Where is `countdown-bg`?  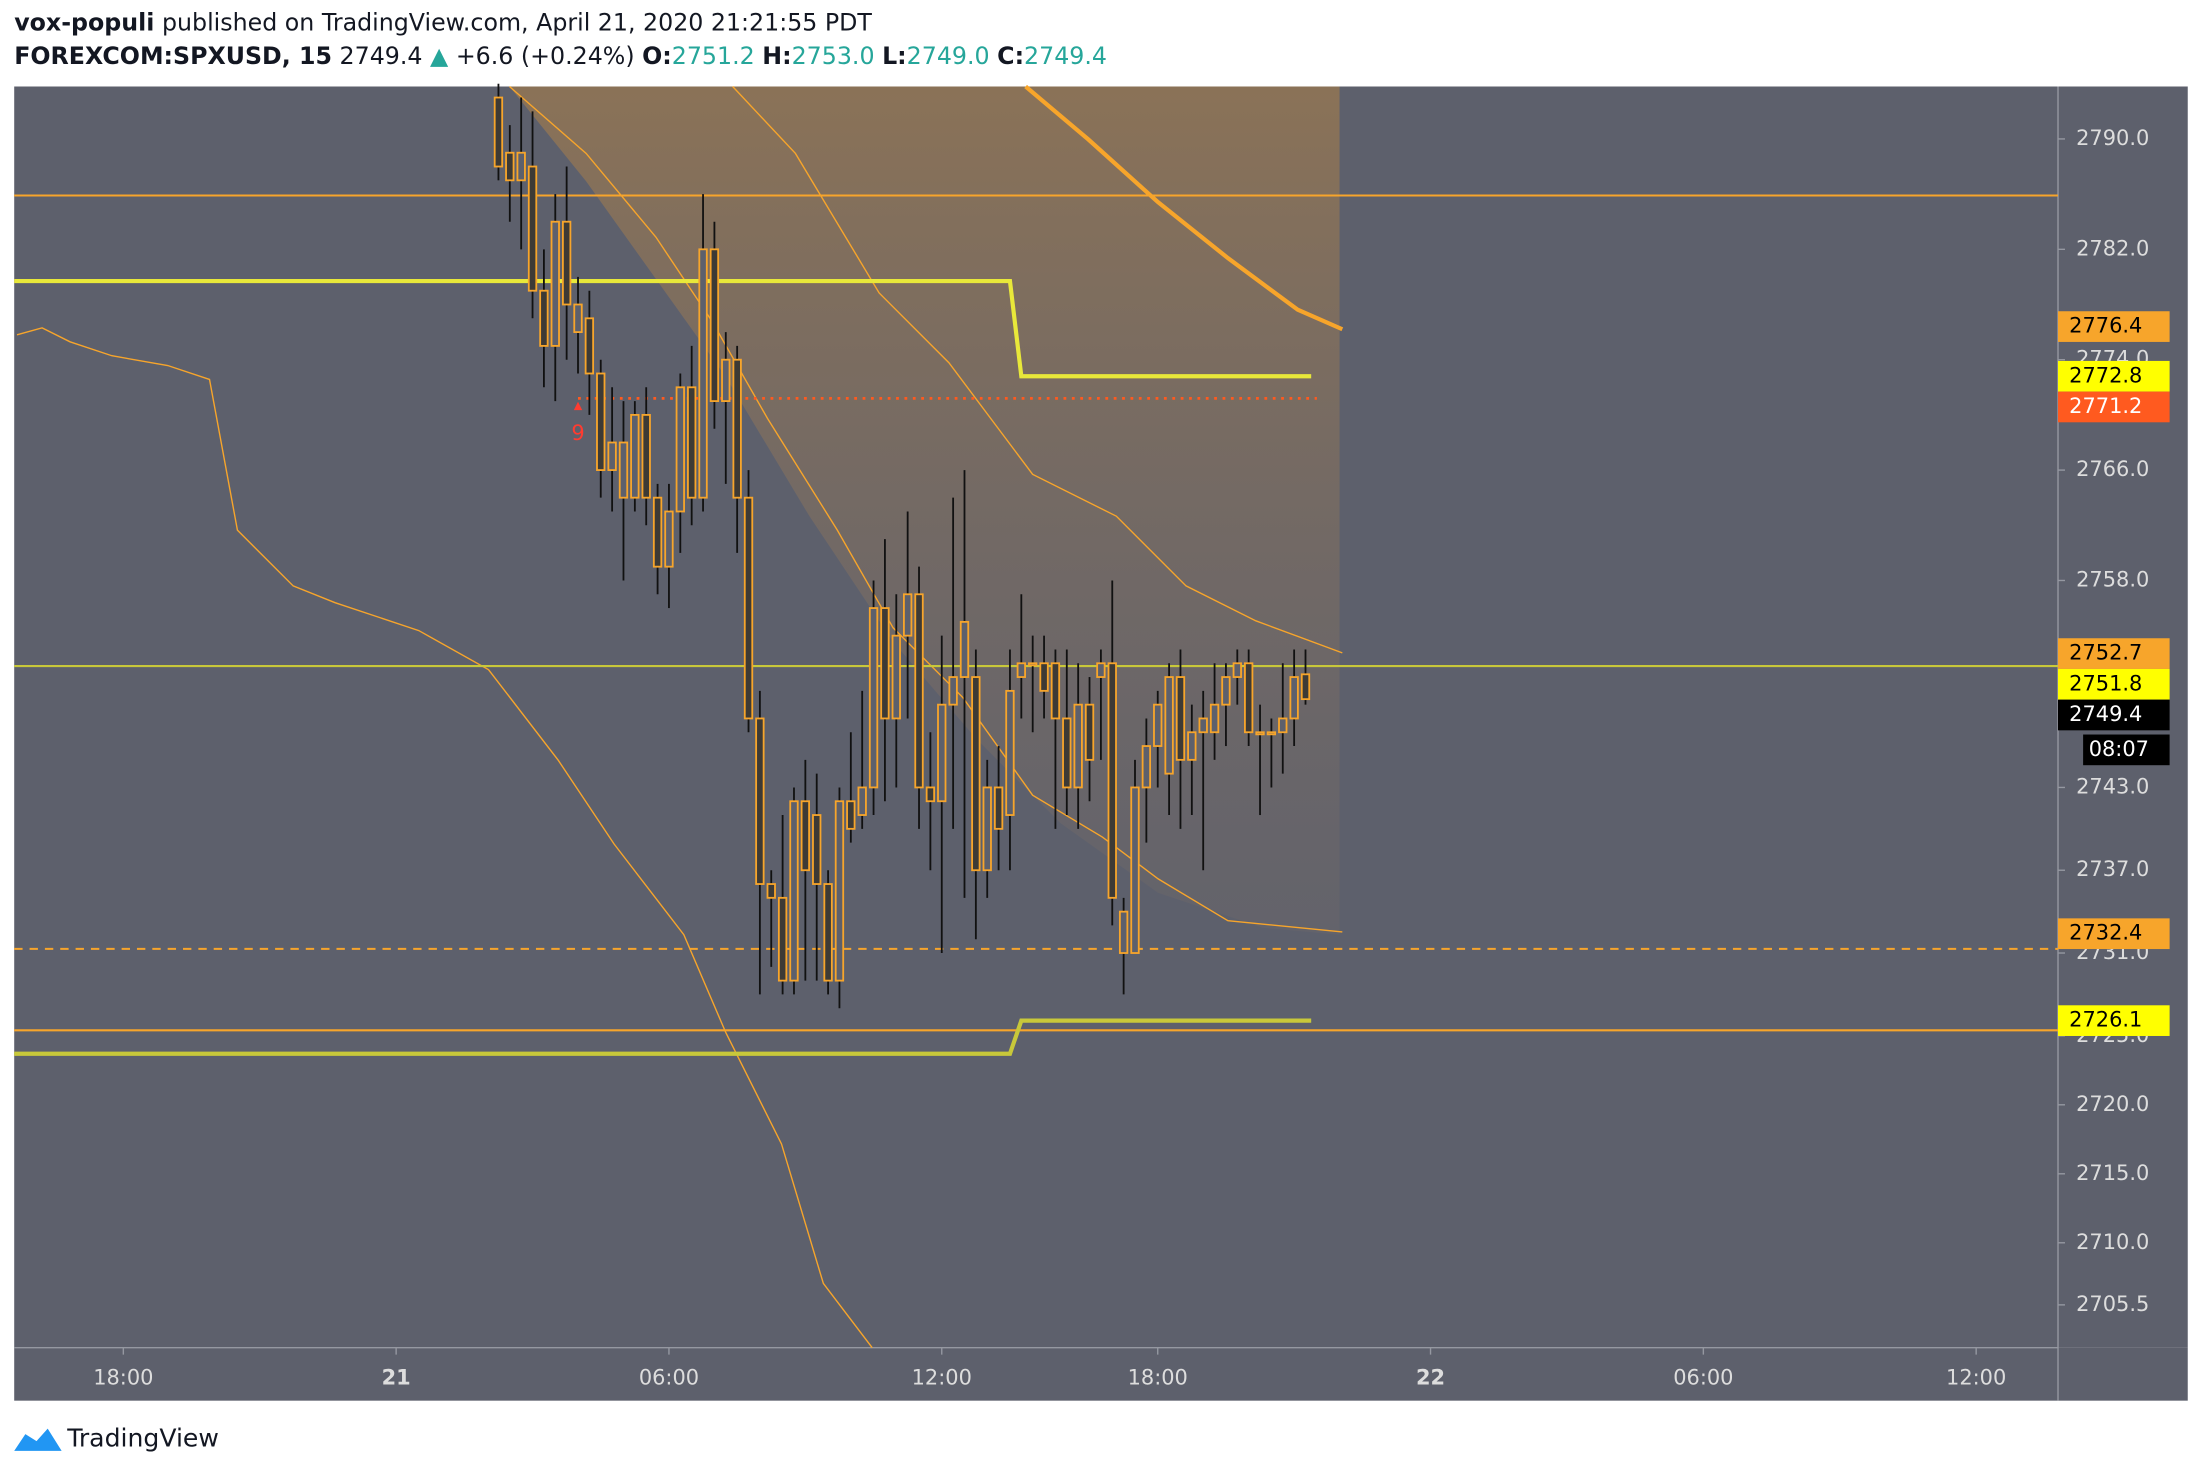
countdown-bg is located at coordinates (2126, 750).